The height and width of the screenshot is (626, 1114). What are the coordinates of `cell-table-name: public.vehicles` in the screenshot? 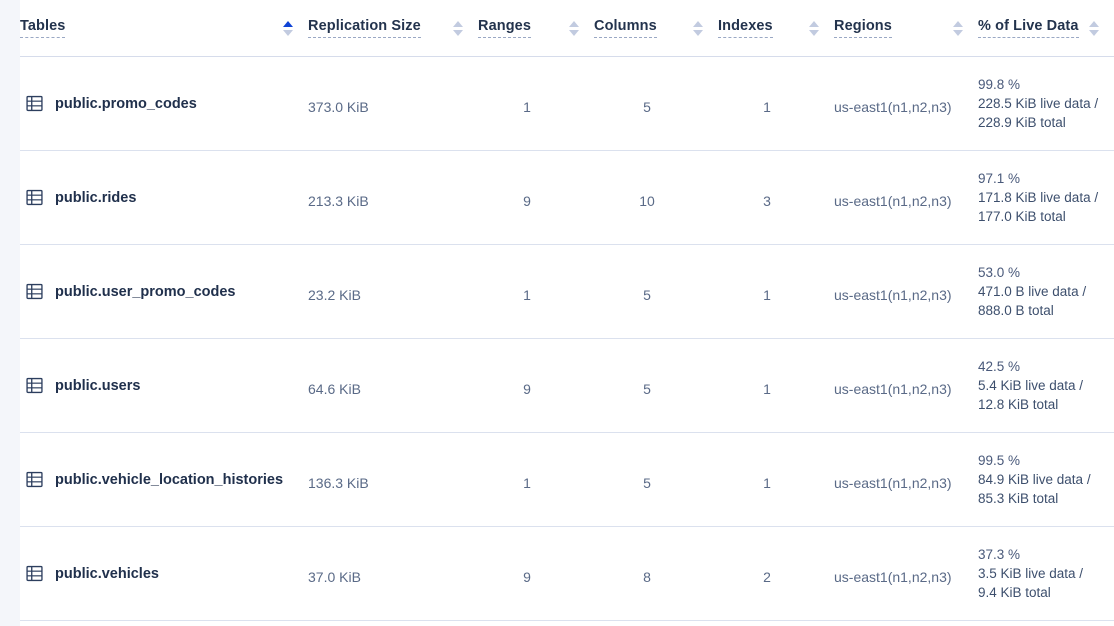 It's located at (164, 573).